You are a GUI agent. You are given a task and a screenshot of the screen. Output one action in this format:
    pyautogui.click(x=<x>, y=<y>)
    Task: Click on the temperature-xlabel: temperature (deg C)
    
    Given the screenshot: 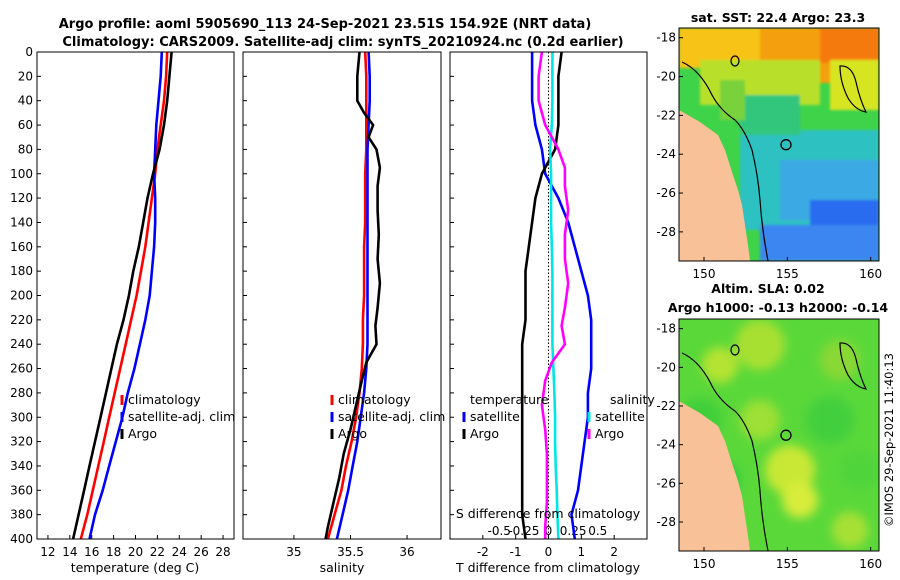 What is the action you would take?
    pyautogui.click(x=135, y=567)
    